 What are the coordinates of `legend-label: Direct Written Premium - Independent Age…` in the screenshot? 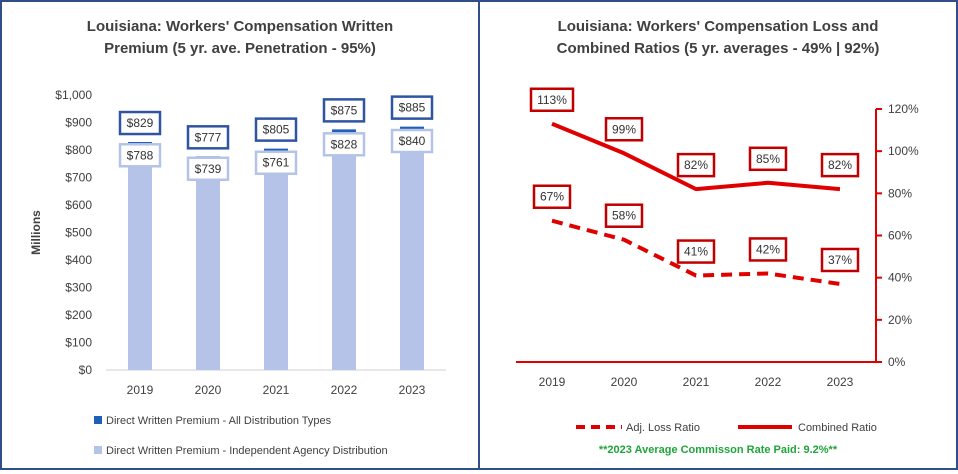 It's located at (247, 451).